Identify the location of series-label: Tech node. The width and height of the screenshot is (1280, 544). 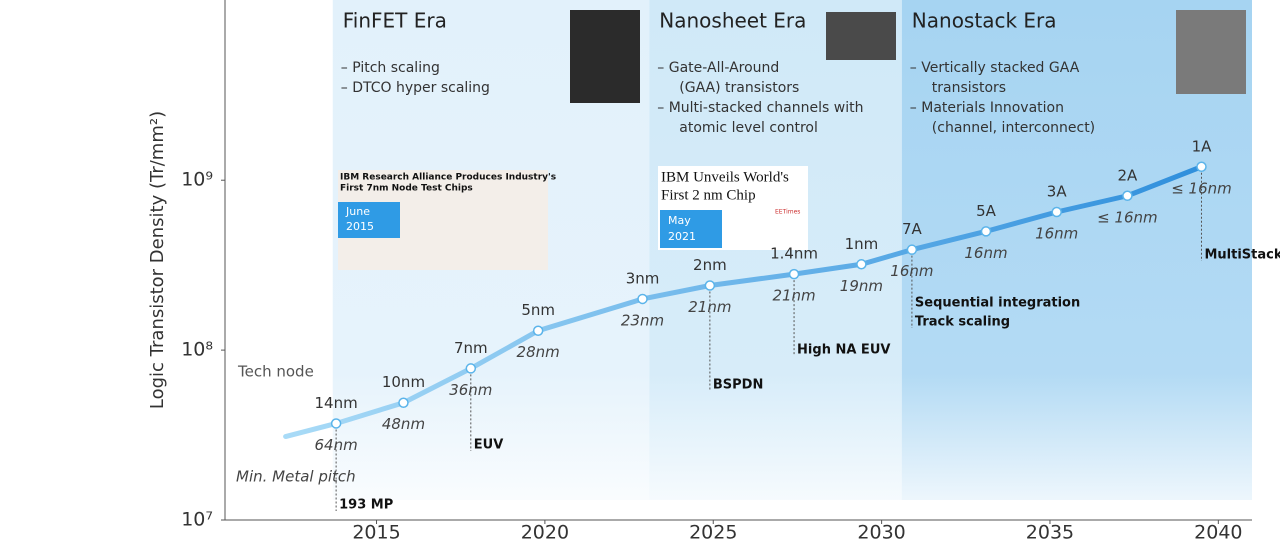
(275, 372).